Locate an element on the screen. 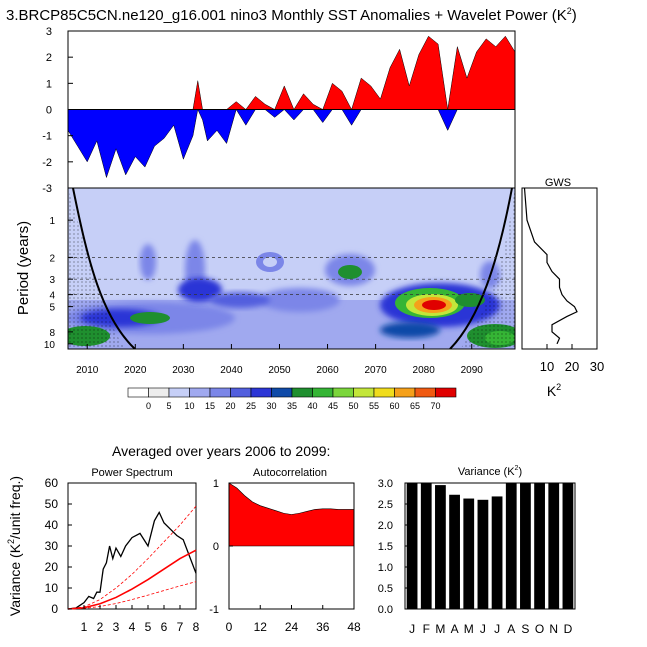 Image resolution: width=647 pixels, height=647 pixels. wavelet-x-tick-label: 2010 is located at coordinates (87, 370).